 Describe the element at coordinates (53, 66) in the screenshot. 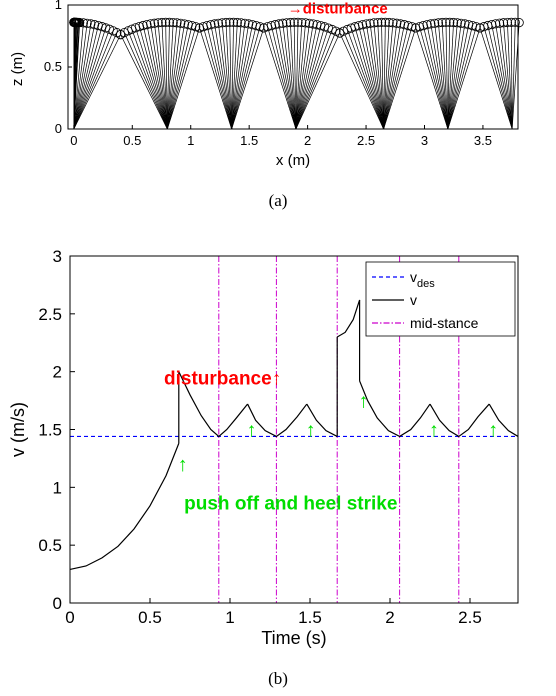

I see `y-tick-label: 0.5` at that location.